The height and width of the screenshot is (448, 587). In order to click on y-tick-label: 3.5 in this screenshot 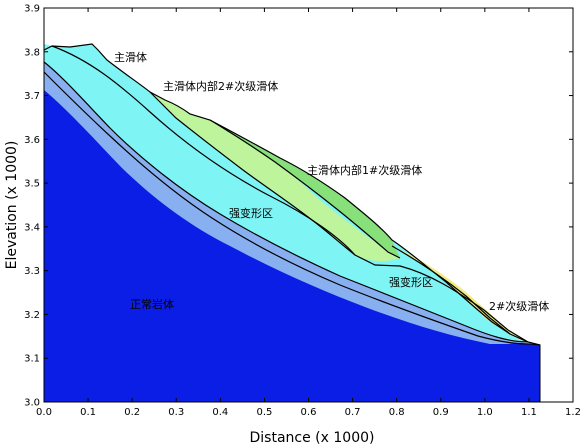, I will do `click(32, 184)`.